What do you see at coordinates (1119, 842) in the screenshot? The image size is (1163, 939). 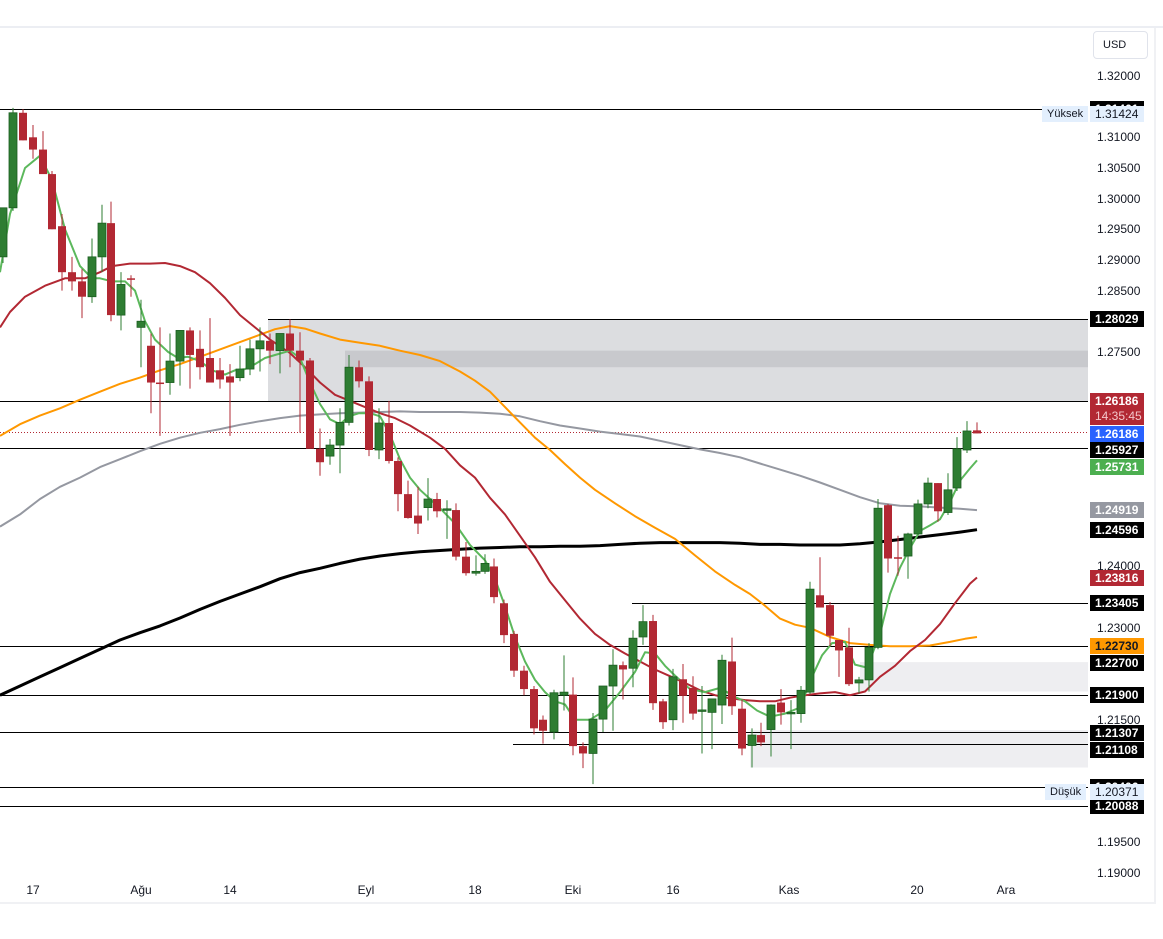 I see `price-tick: 1.19500` at bounding box center [1119, 842].